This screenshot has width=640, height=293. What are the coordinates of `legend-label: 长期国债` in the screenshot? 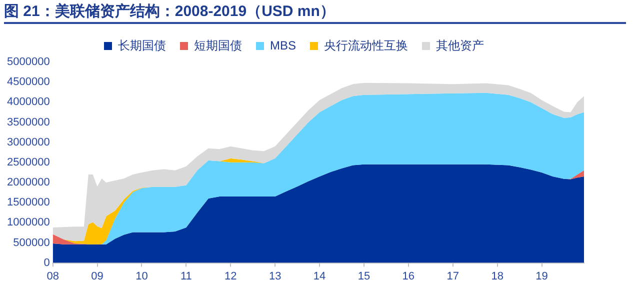 It's located at (142, 45).